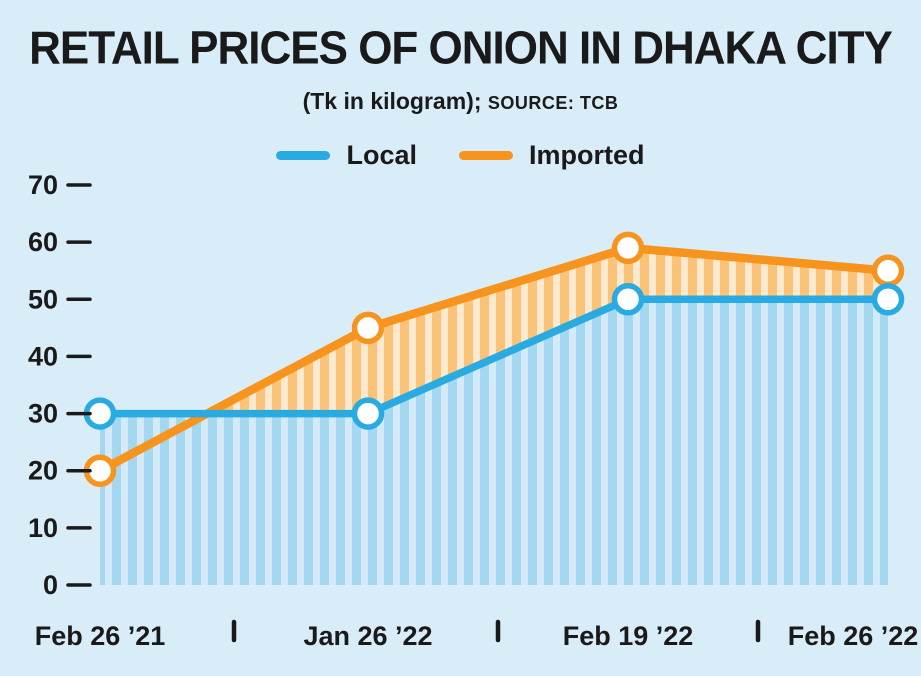  Describe the element at coordinates (43, 356) in the screenshot. I see `y-axis-label: 40` at that location.